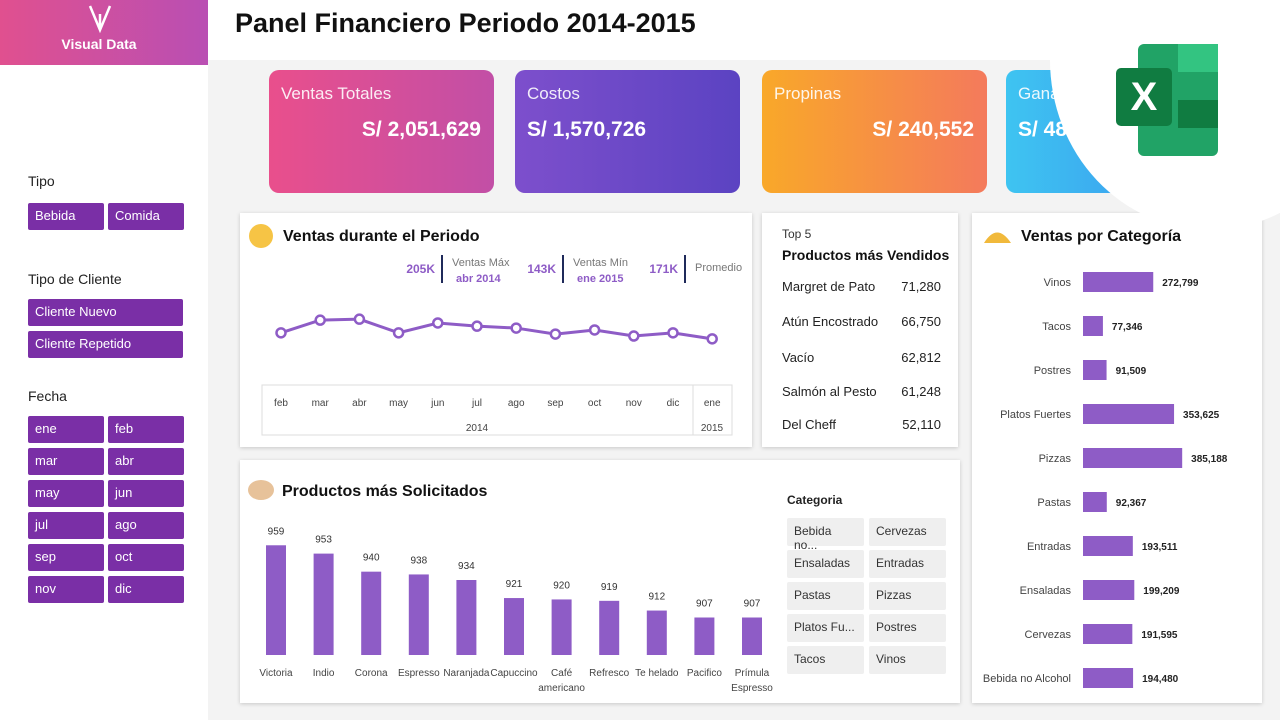 This screenshot has width=1280, height=720. I want to click on y-tick-label: Ensaladas, so click(1046, 591).